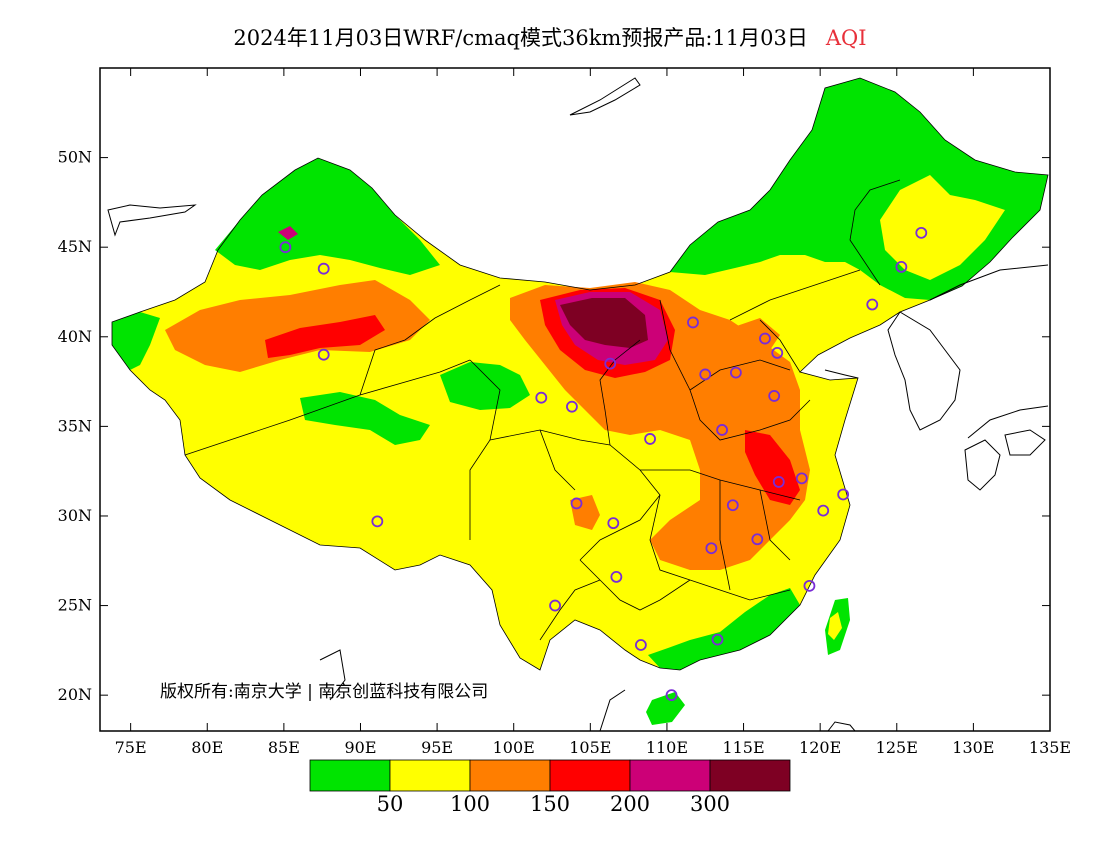 This screenshot has width=1100, height=850. I want to click on x-tick-label: 135E, so click(1050, 747).